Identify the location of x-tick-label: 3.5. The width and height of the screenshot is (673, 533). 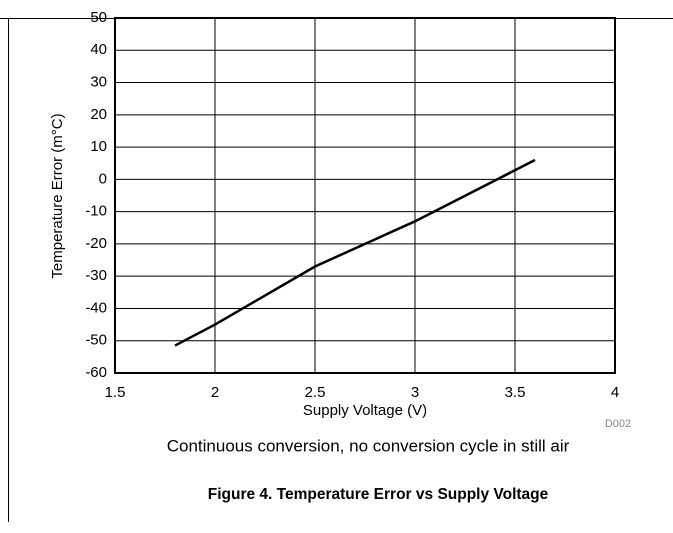
(515, 392).